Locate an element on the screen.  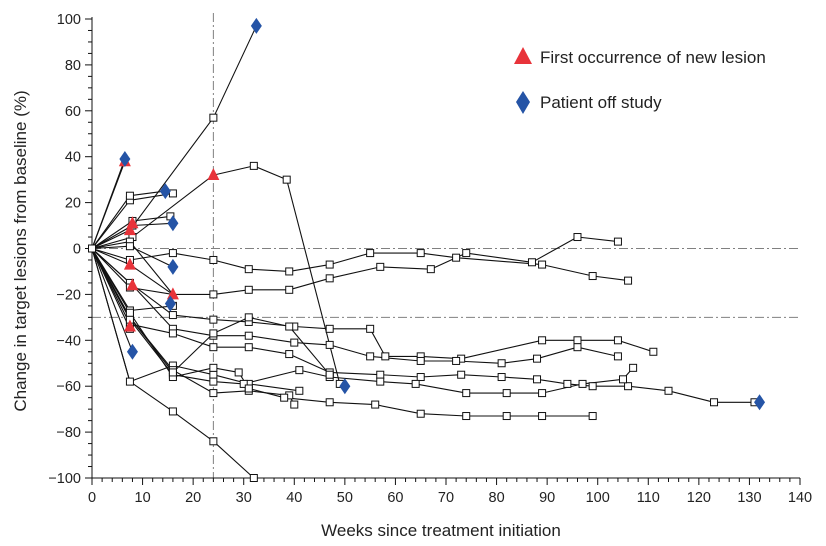
legend-new-lesion-marker is located at coordinates (523, 55).